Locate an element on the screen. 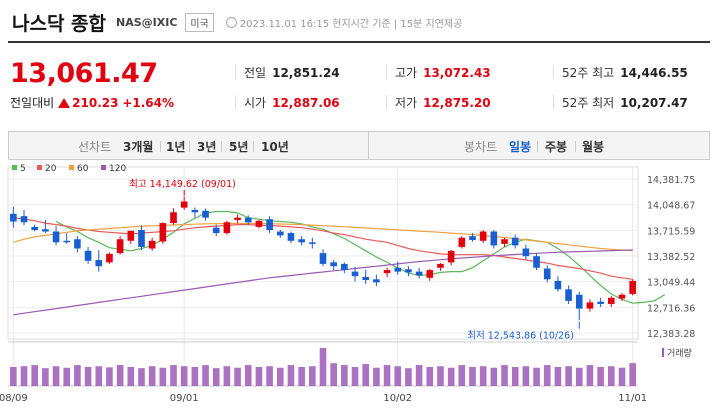  datetime: 2023.11.01 16:15 is located at coordinates (284, 24).